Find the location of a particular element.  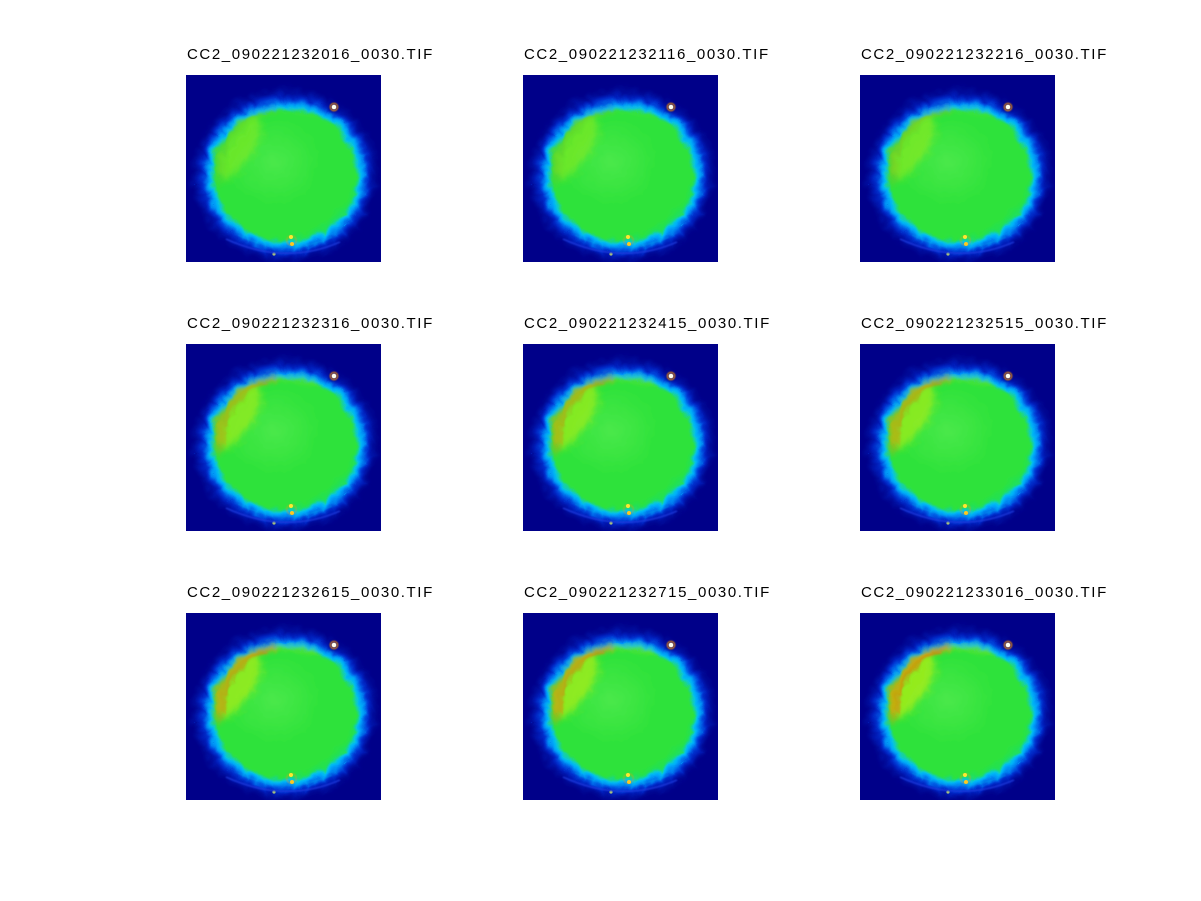

subplot-panel: CC2_090221232116_0030.TIF is located at coordinates (645, 154).